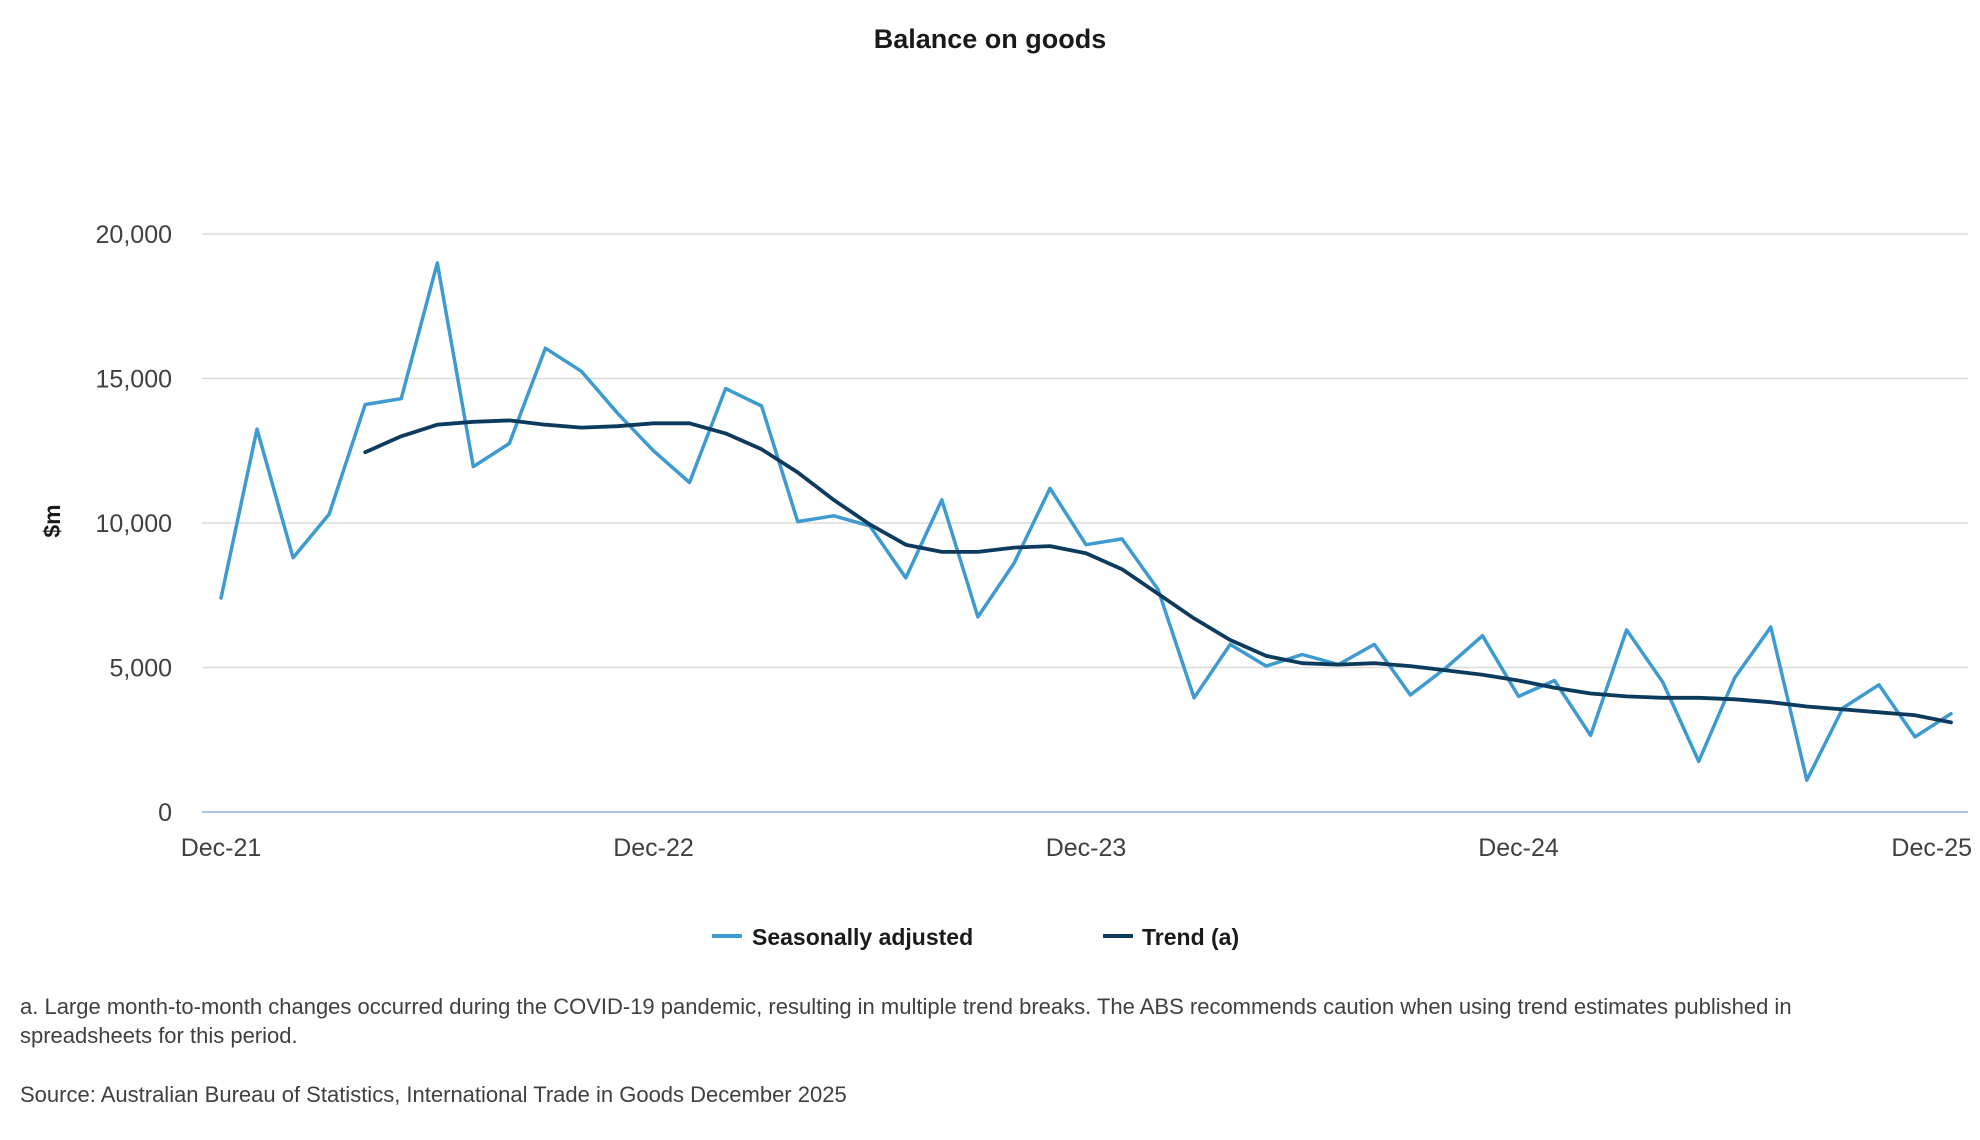 Image resolution: width=1980 pixels, height=1140 pixels. I want to click on x-axis-tick-labels: Dec-21 Dec-22 Dec-23 Dec-24 Dec-25, so click(1076, 848).